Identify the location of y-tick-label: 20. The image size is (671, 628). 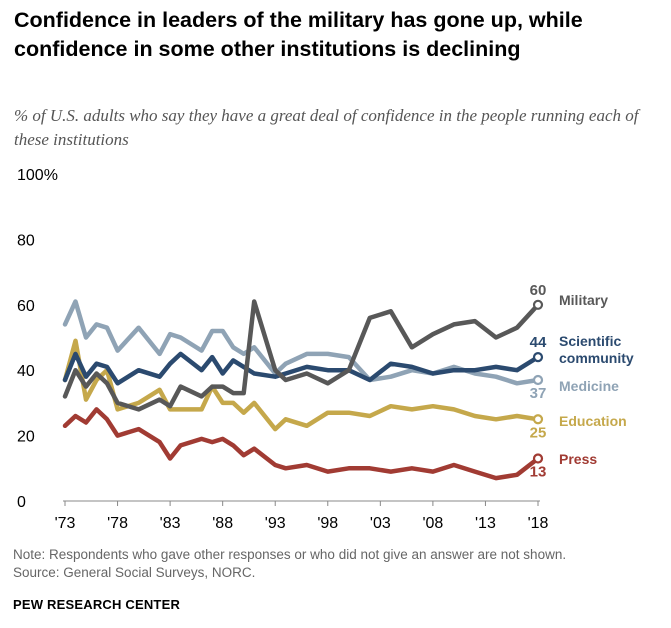
(26, 437).